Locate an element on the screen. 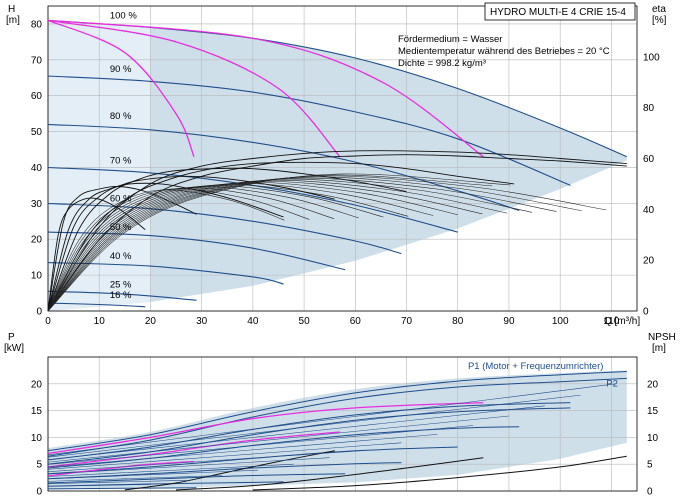 Image resolution: width=691 pixels, height=500 pixels. x-tick-label: 10 is located at coordinates (100, 321).